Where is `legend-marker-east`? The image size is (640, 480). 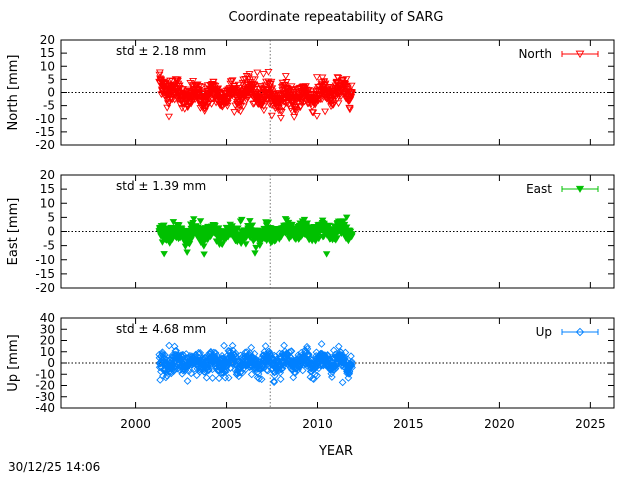 legend-marker-east is located at coordinates (580, 189).